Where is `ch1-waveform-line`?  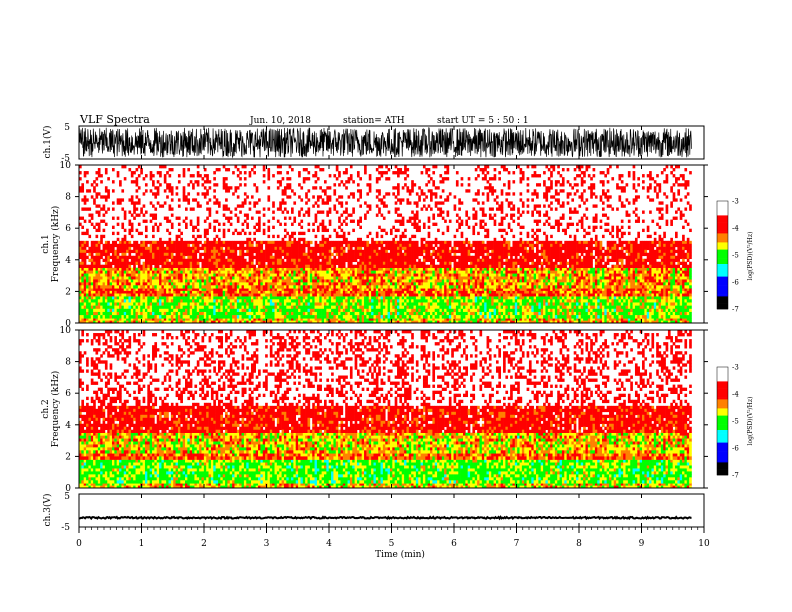
ch1-waveform-line is located at coordinates (385, 143).